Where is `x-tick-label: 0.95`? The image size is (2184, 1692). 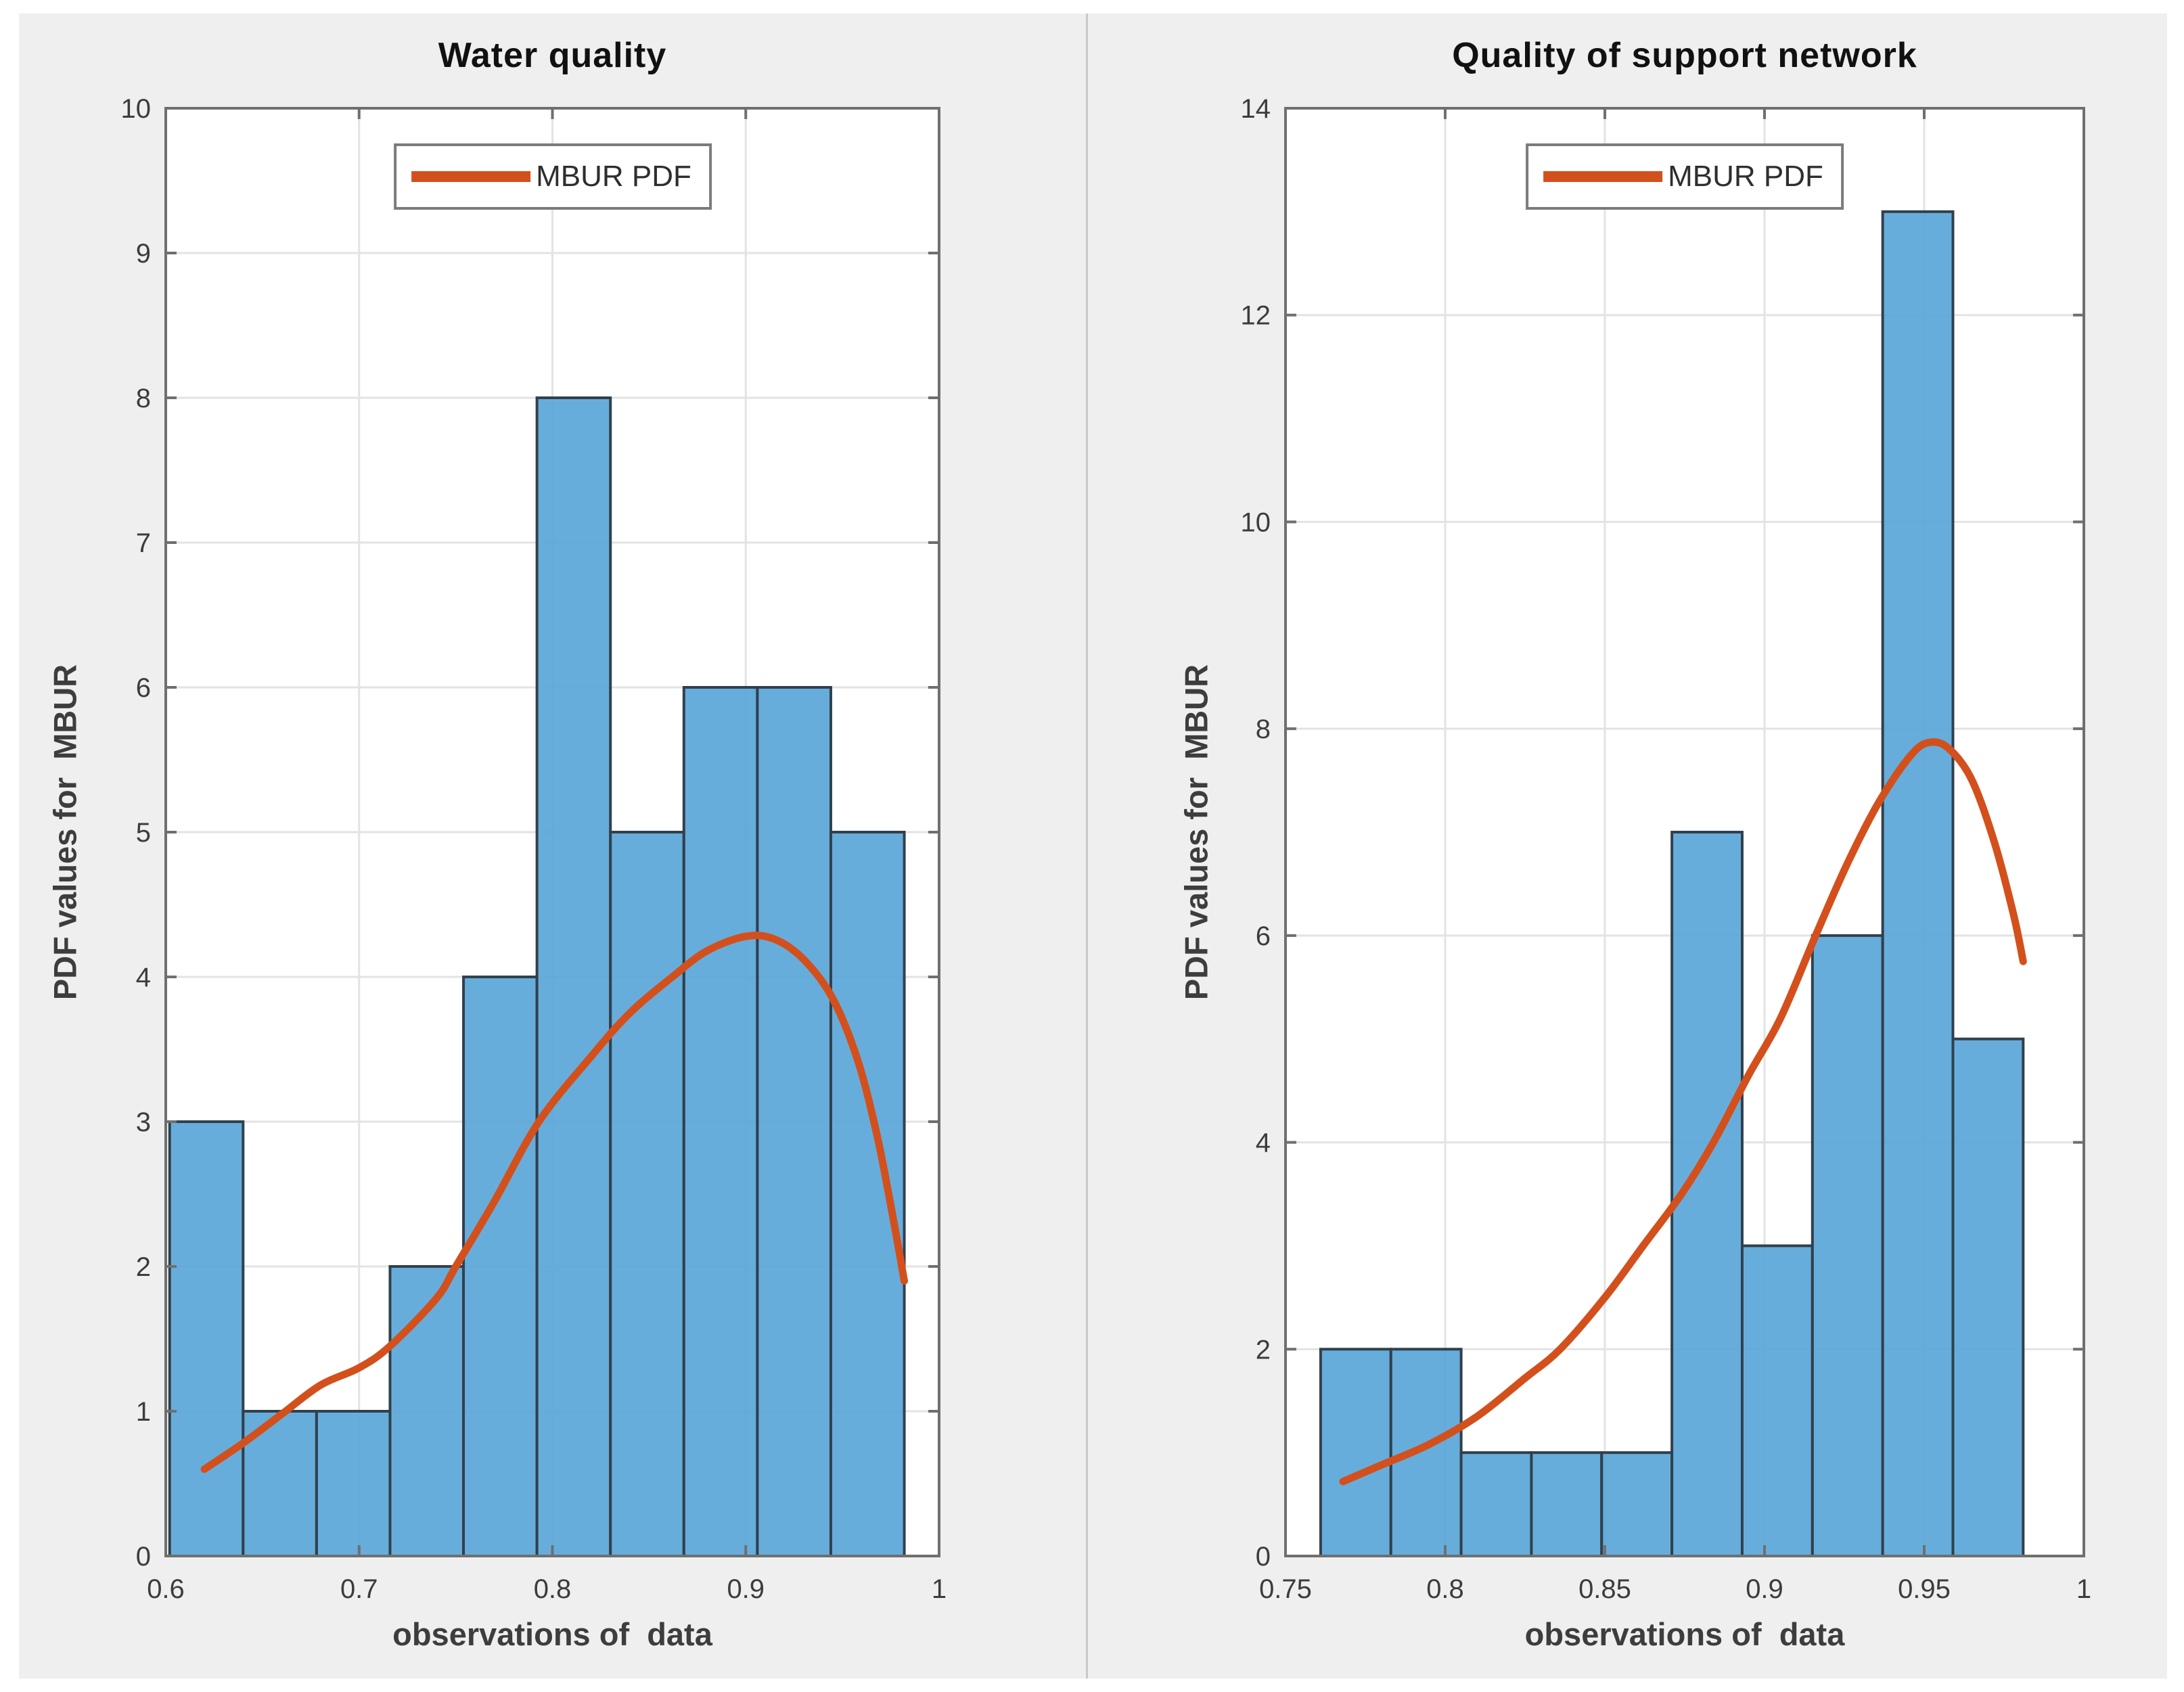 x-tick-label: 0.95 is located at coordinates (1924, 1589).